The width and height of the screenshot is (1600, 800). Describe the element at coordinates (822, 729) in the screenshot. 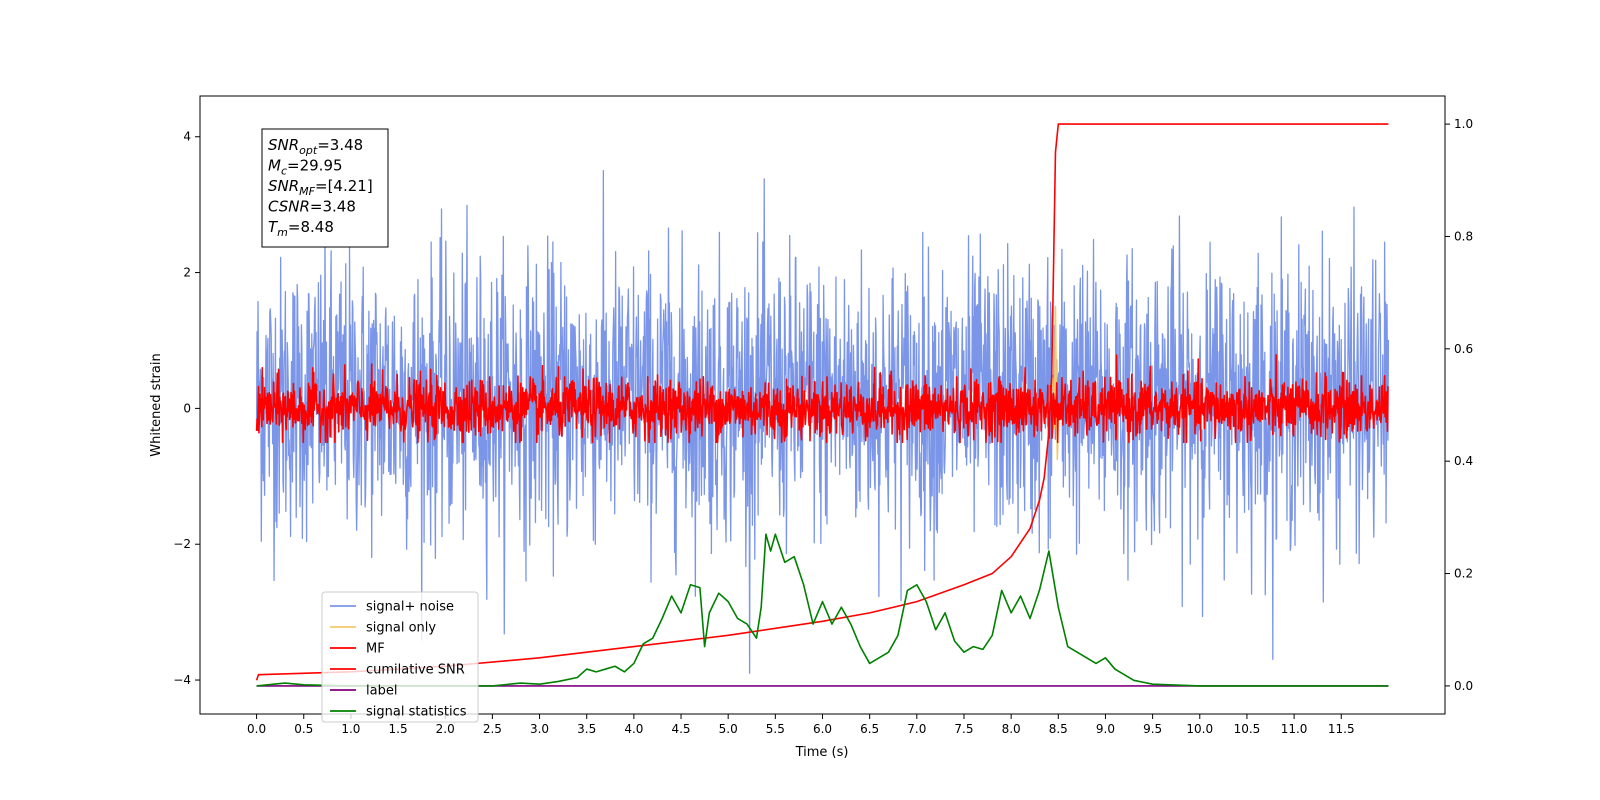

I see `x-tick-label: 6.0` at that location.